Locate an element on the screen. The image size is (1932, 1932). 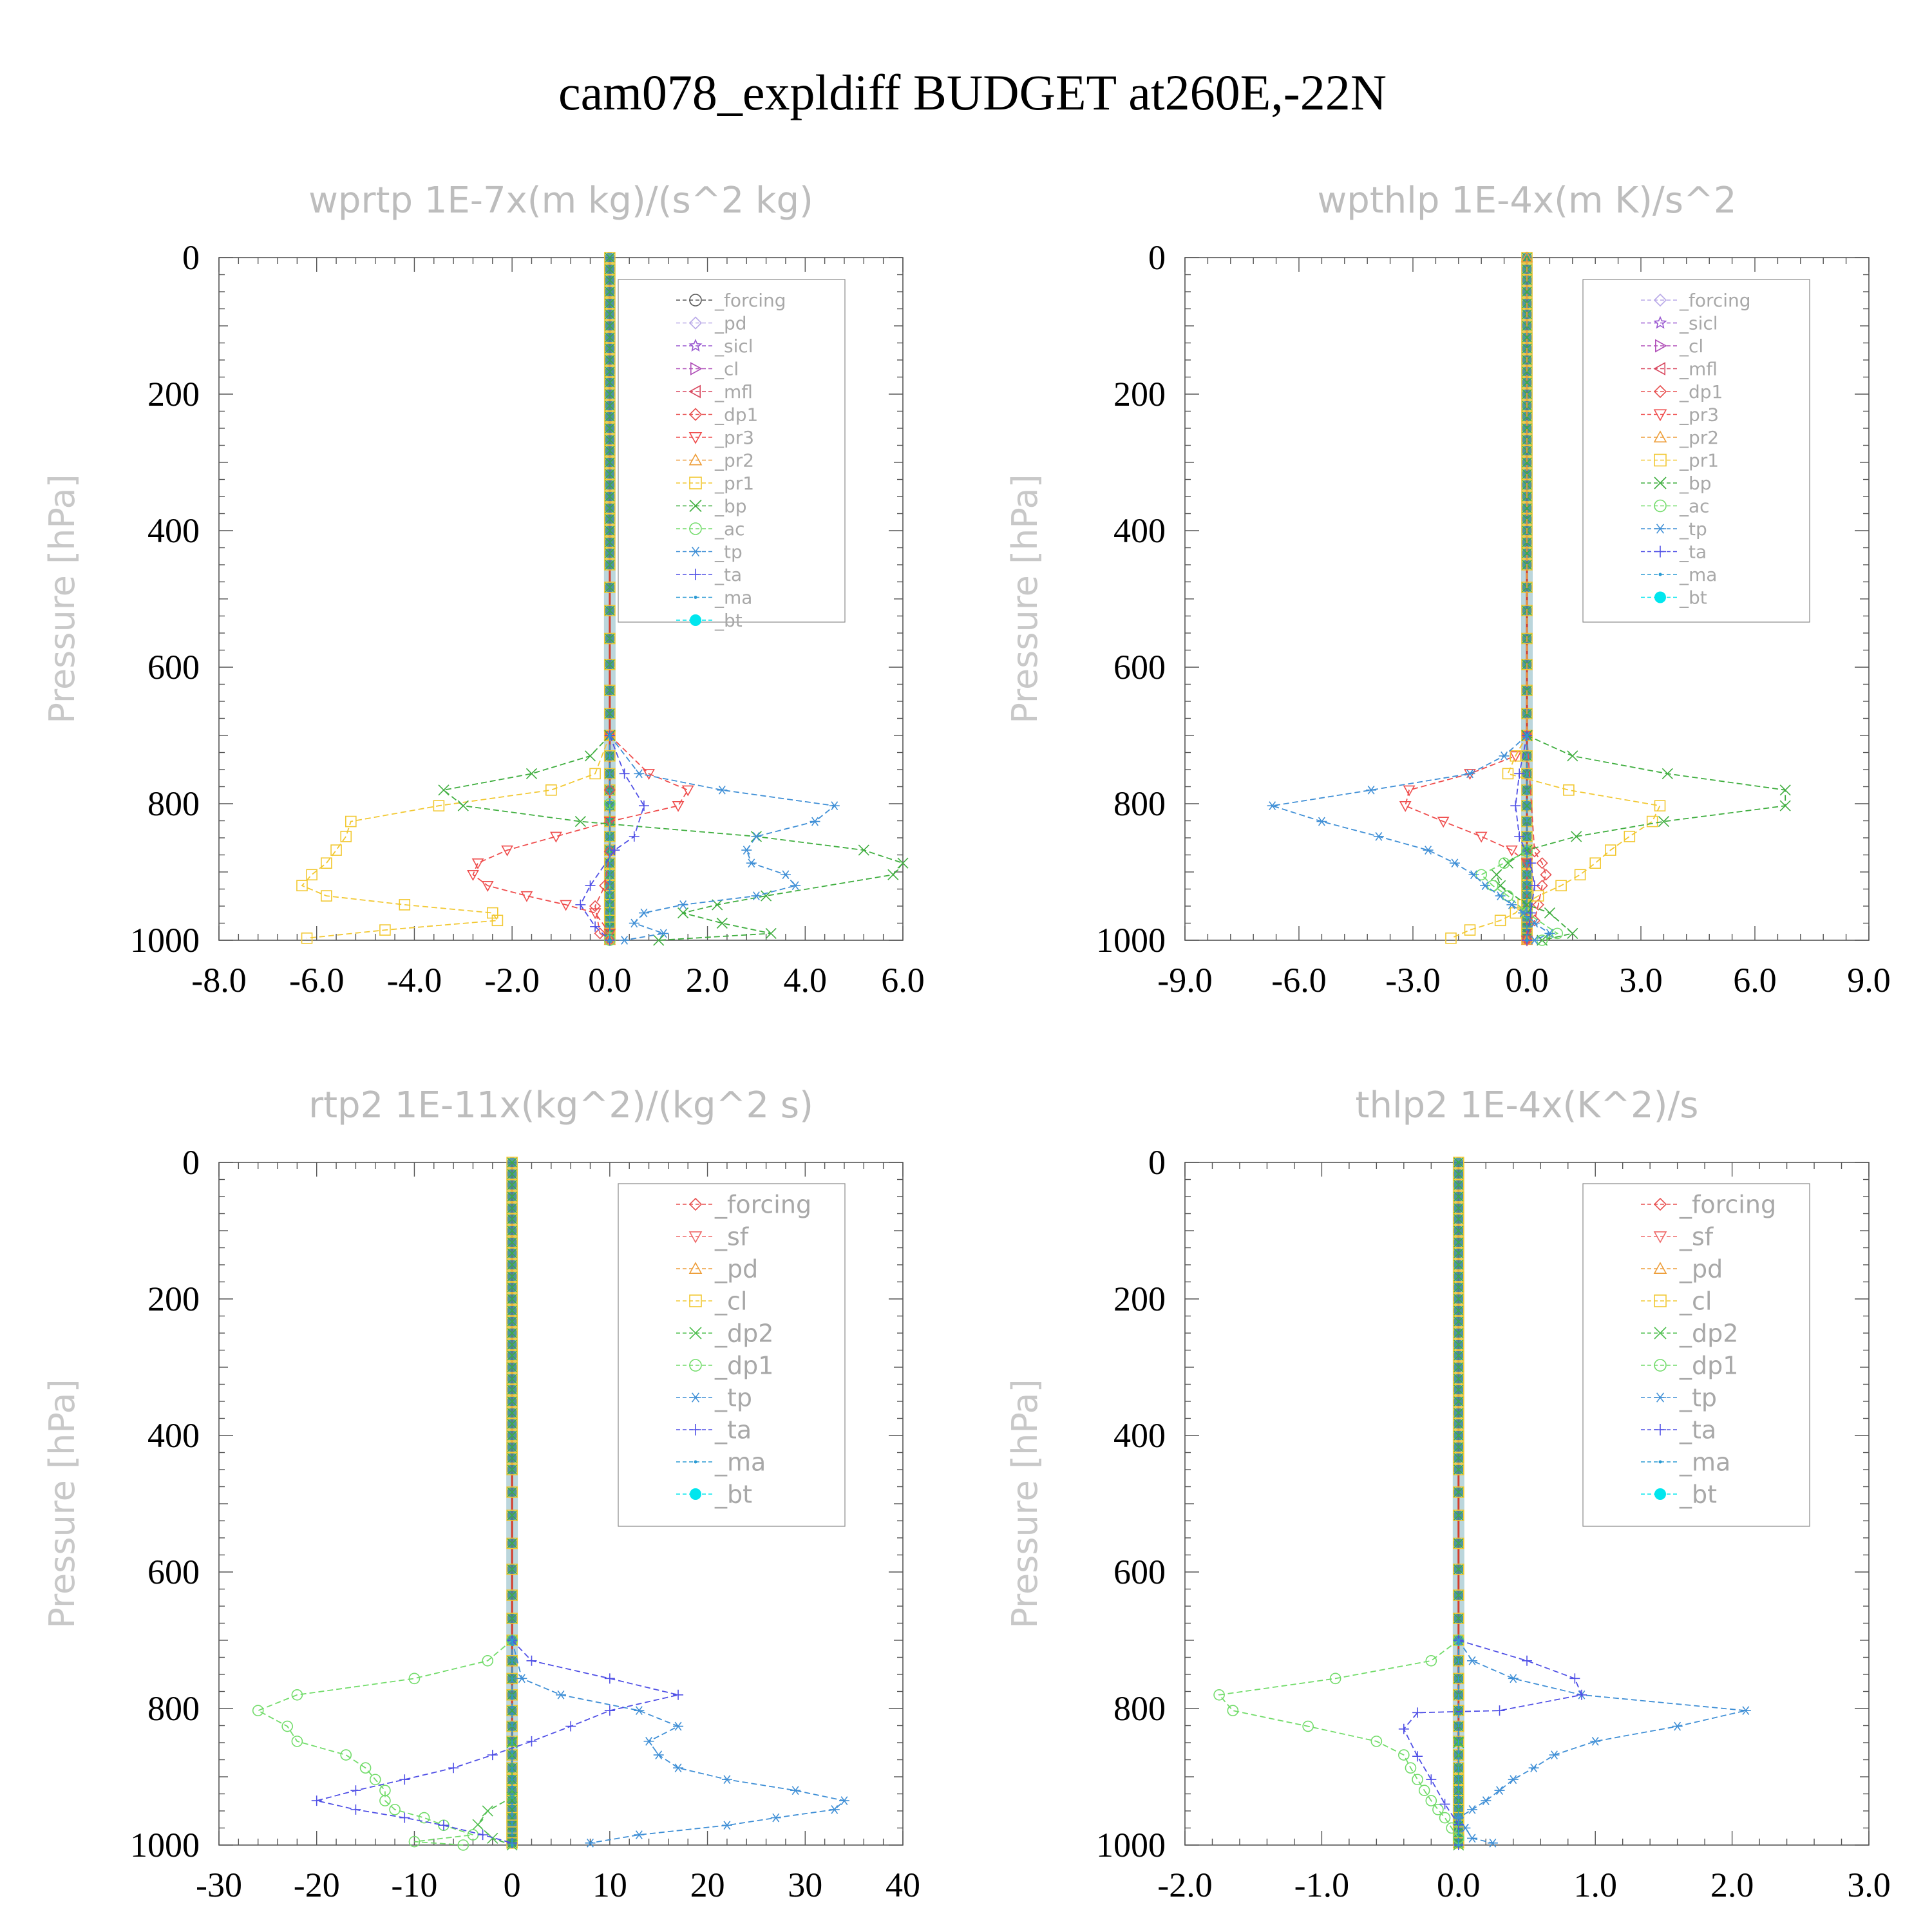
legend-label: _pr3 is located at coordinates (1699, 415).